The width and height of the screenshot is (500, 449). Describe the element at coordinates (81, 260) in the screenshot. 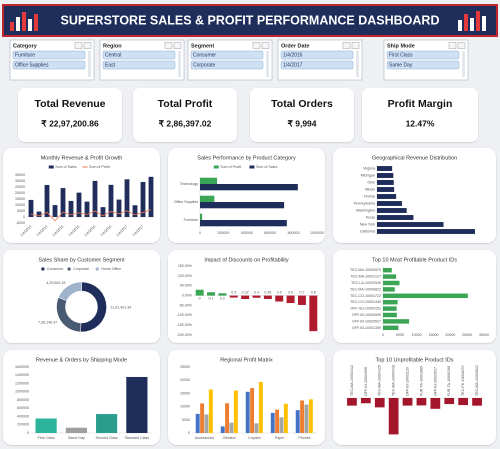

I see `chart-title: Sales Share by Customer Segment` at that location.